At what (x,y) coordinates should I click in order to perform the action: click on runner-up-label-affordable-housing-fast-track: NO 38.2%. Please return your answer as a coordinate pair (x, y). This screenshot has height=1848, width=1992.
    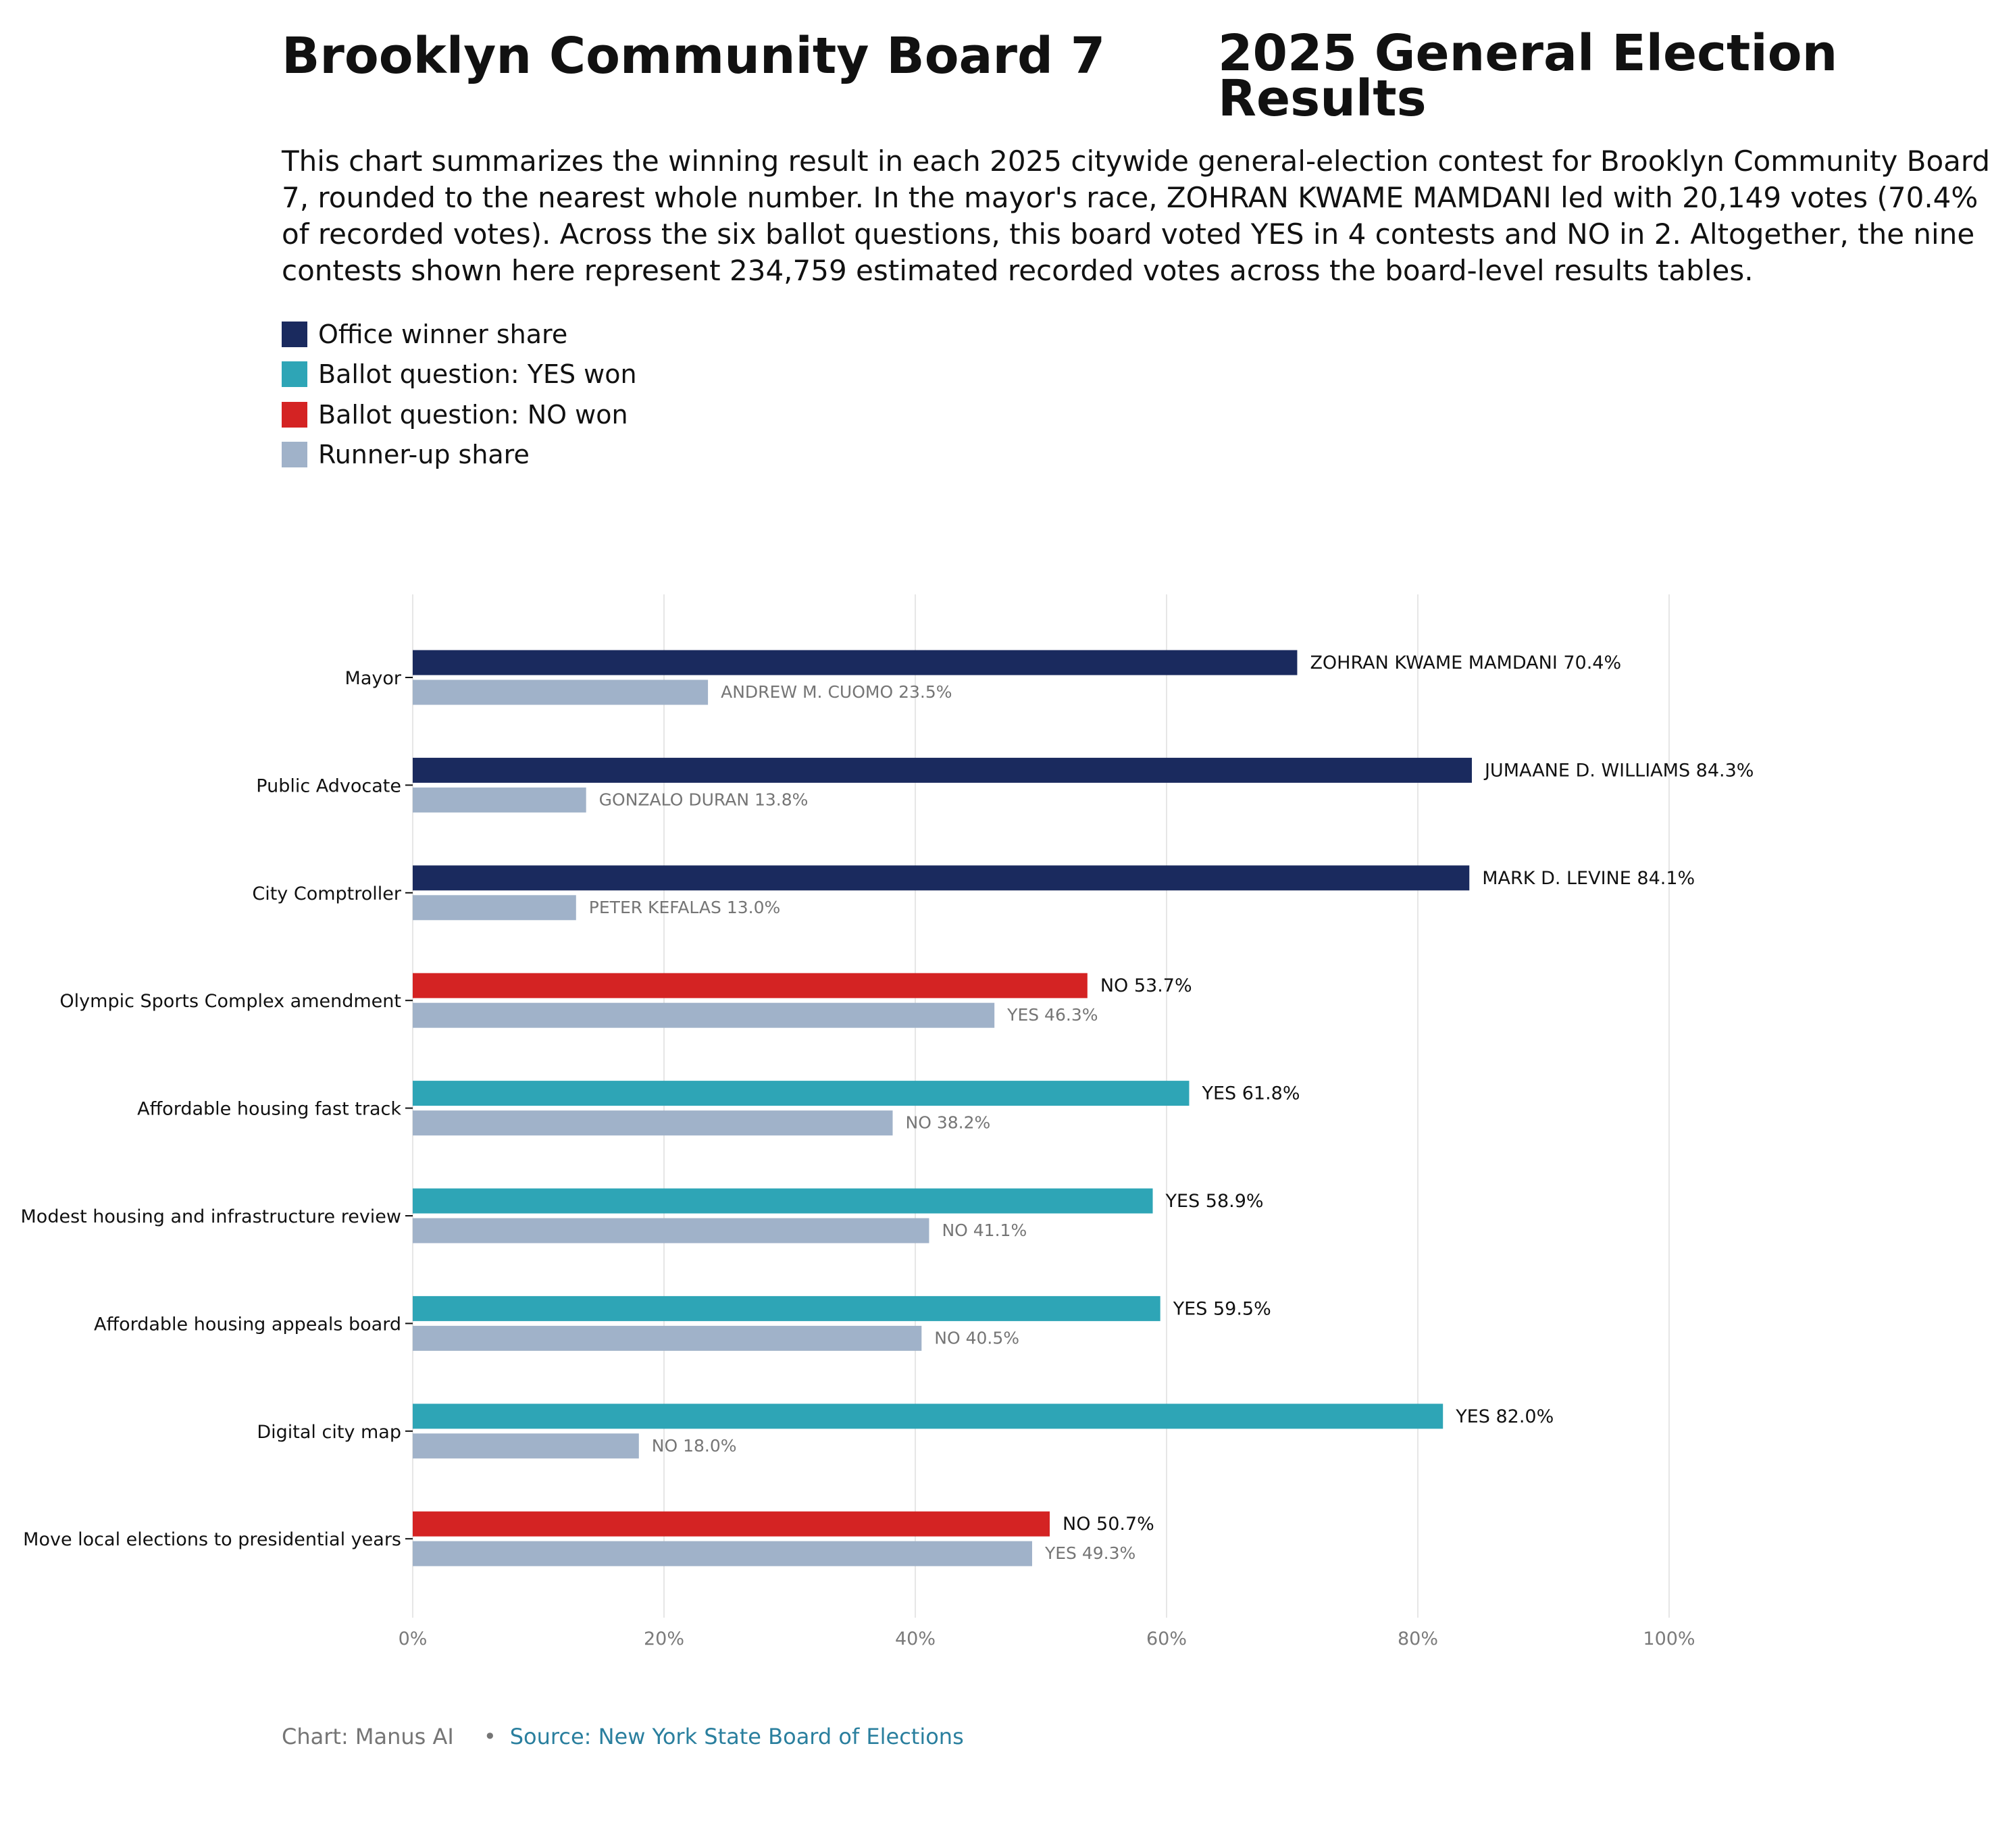
    Looking at the image, I should click on (948, 1123).